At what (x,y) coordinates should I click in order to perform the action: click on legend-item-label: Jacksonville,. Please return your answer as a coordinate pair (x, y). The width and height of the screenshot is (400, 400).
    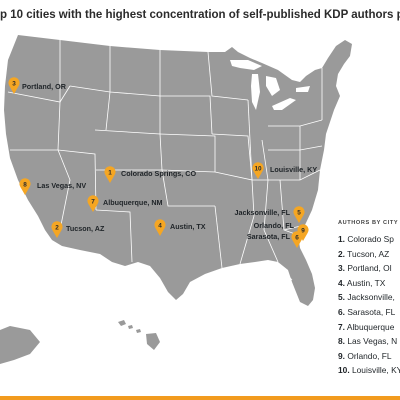
    Looking at the image, I should click on (370, 297).